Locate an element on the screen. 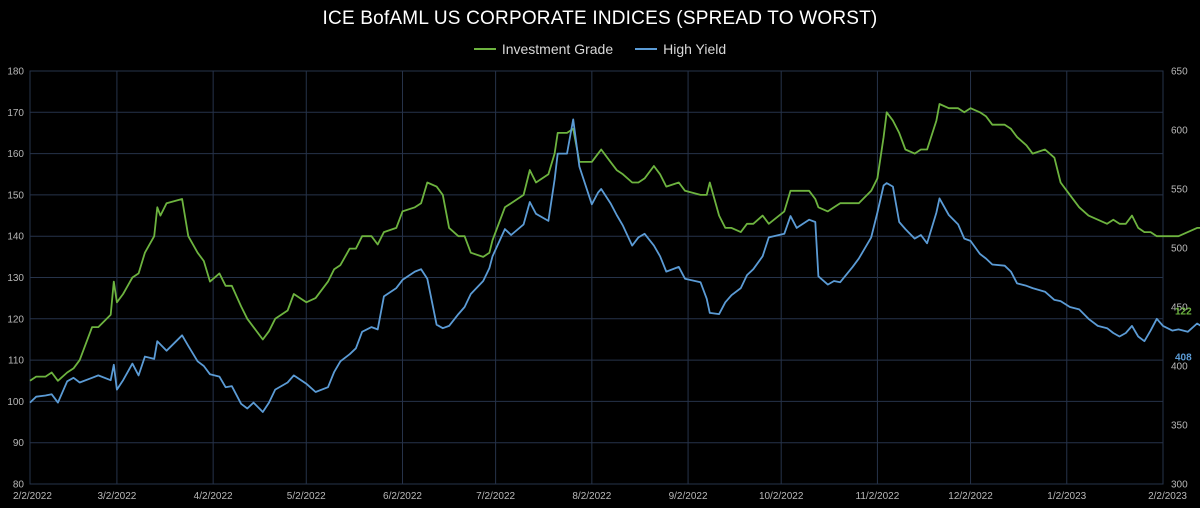 This screenshot has height=508, width=1200. label-layer: 122 408 is located at coordinates (1183, 335).